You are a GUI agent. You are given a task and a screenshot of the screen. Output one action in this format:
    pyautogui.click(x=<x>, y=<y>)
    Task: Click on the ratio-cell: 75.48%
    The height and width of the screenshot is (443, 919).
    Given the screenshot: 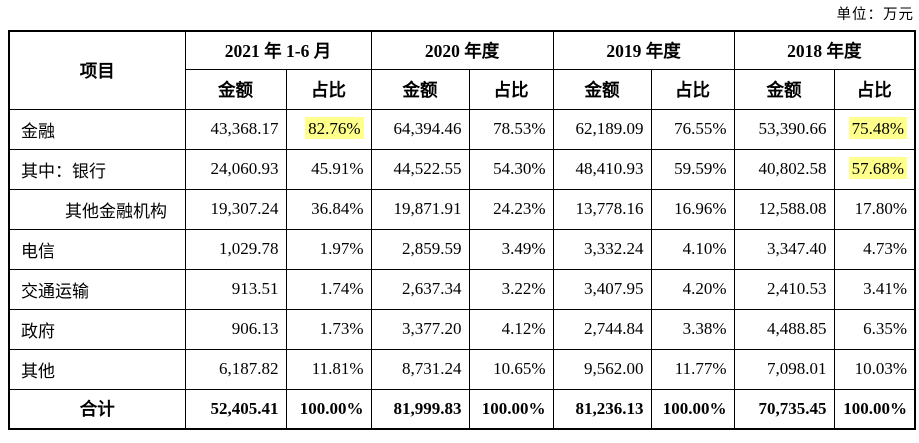 What is the action you would take?
    pyautogui.click(x=874, y=129)
    